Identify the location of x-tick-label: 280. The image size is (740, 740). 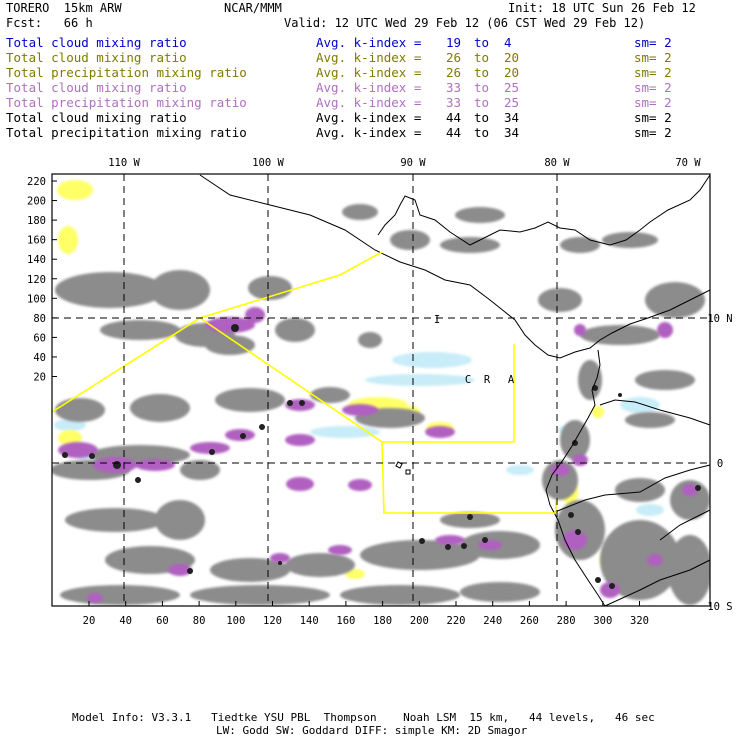
(566, 621).